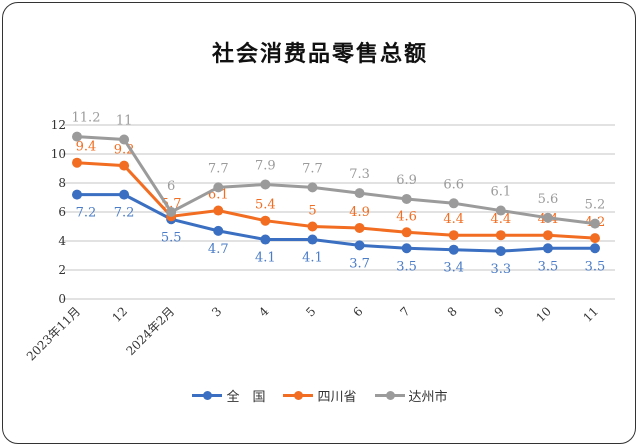 The image size is (640, 448). Describe the element at coordinates (265, 205) in the screenshot. I see `data-label: 5.4` at that location.